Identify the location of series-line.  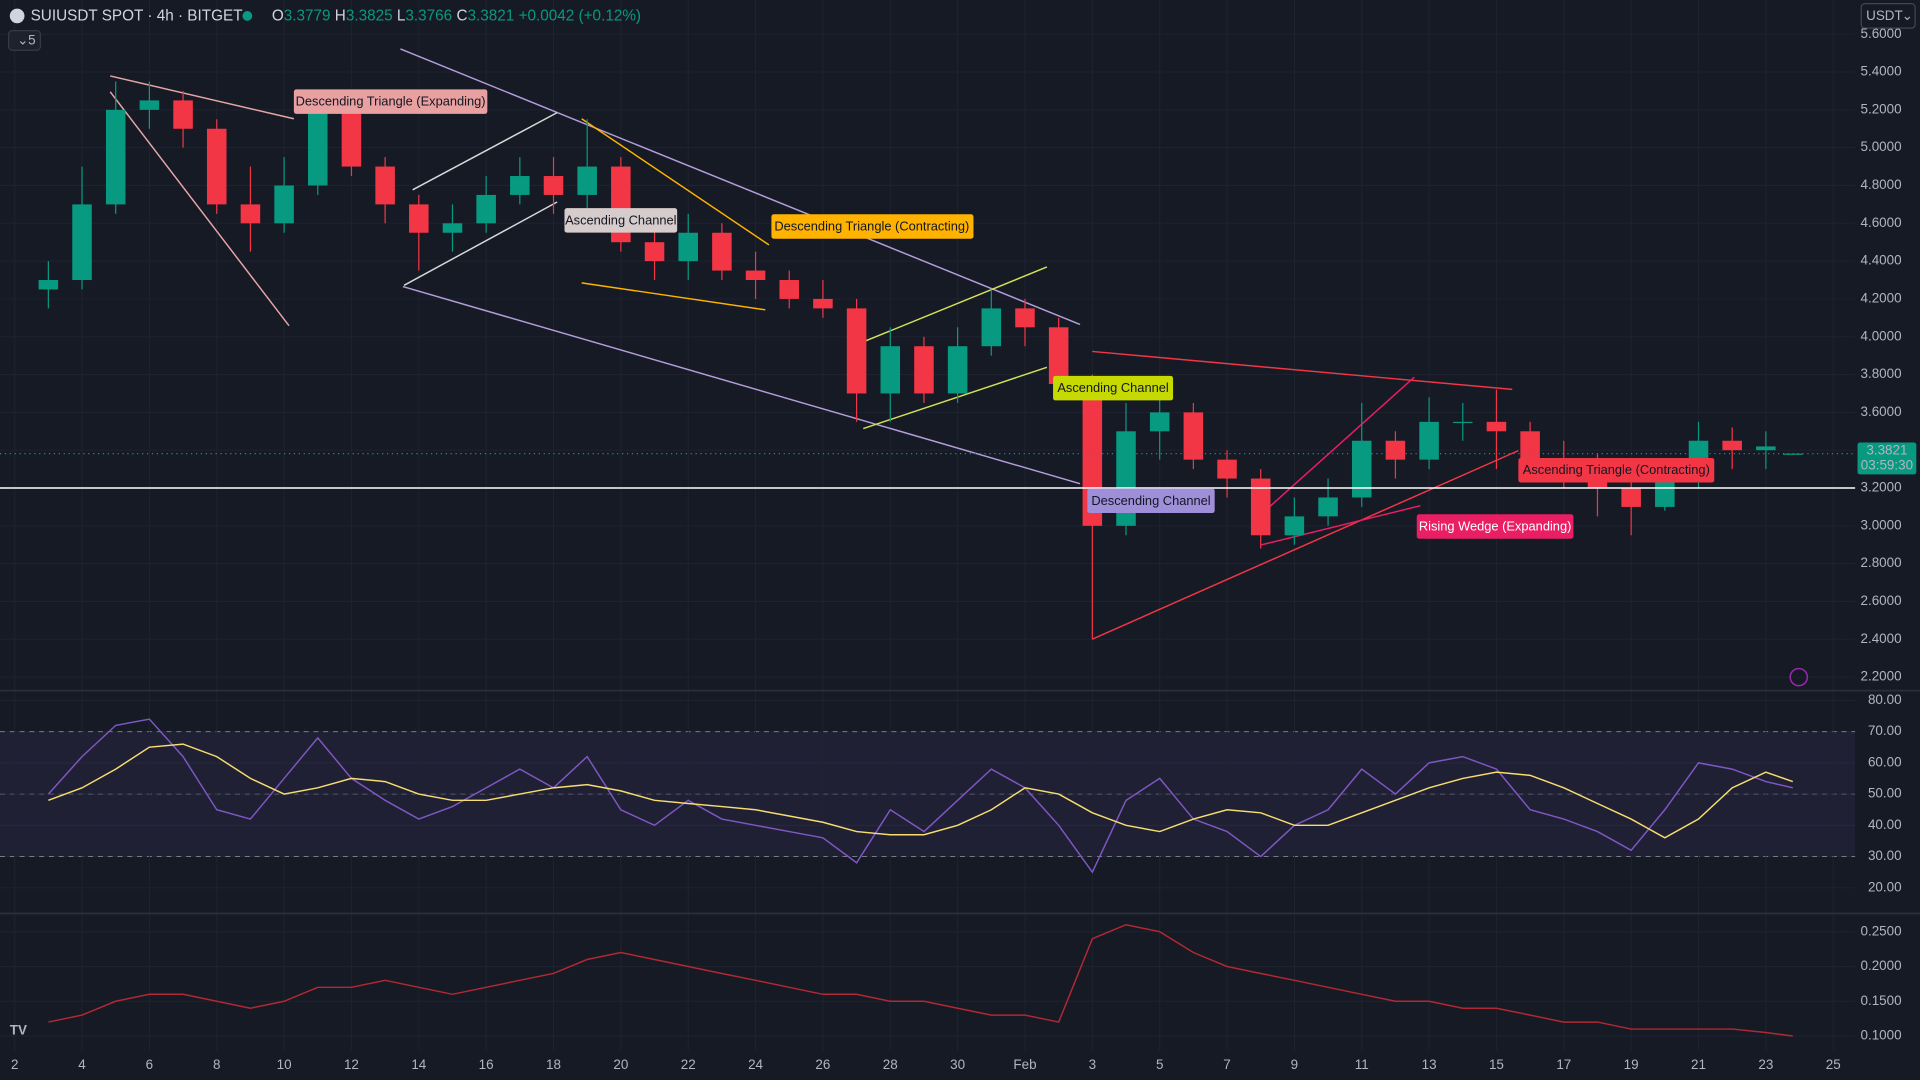
(920, 796).